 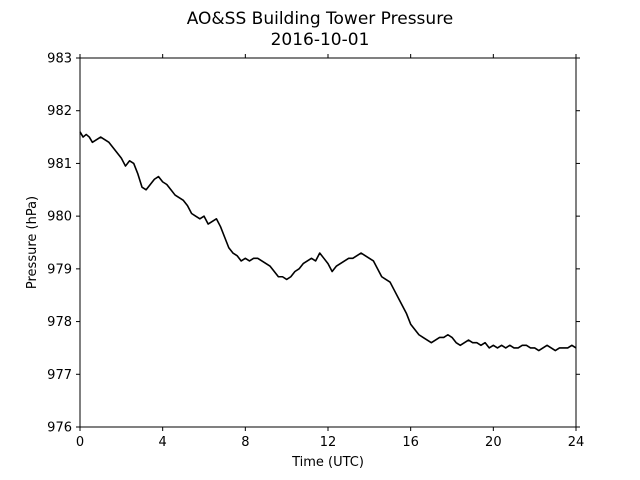 I want to click on x-tick-label: 4, so click(x=163, y=442).